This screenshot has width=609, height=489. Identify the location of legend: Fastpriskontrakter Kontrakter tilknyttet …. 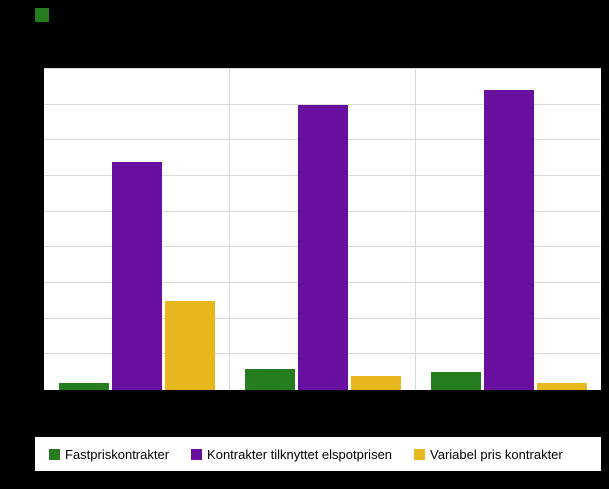
(318, 454).